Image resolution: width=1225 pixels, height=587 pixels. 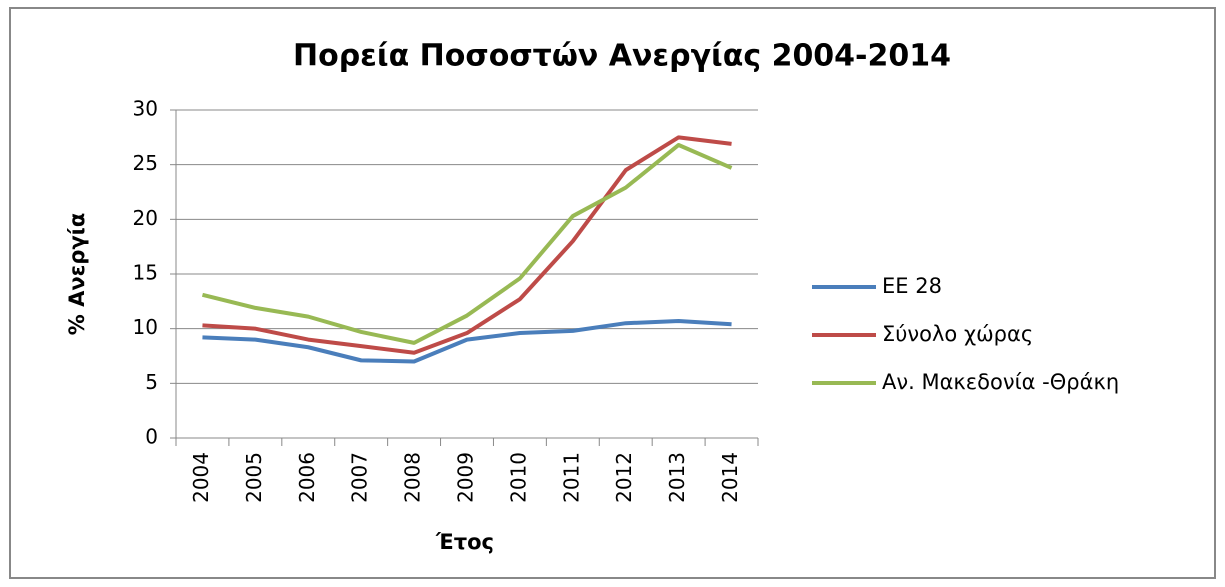 I want to click on chart-title: Πορεία Ποσοστών Ανεργίας 2004-2014, so click(x=622, y=56).